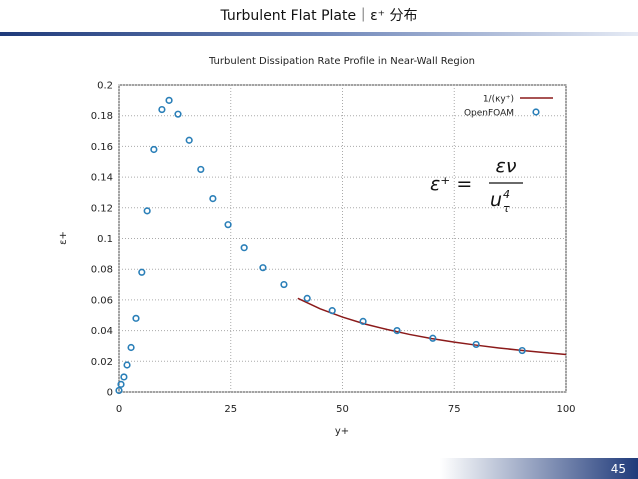 The height and width of the screenshot is (479, 638). What do you see at coordinates (102, 208) in the screenshot?
I see `y-tick-label: 0.12` at bounding box center [102, 208].